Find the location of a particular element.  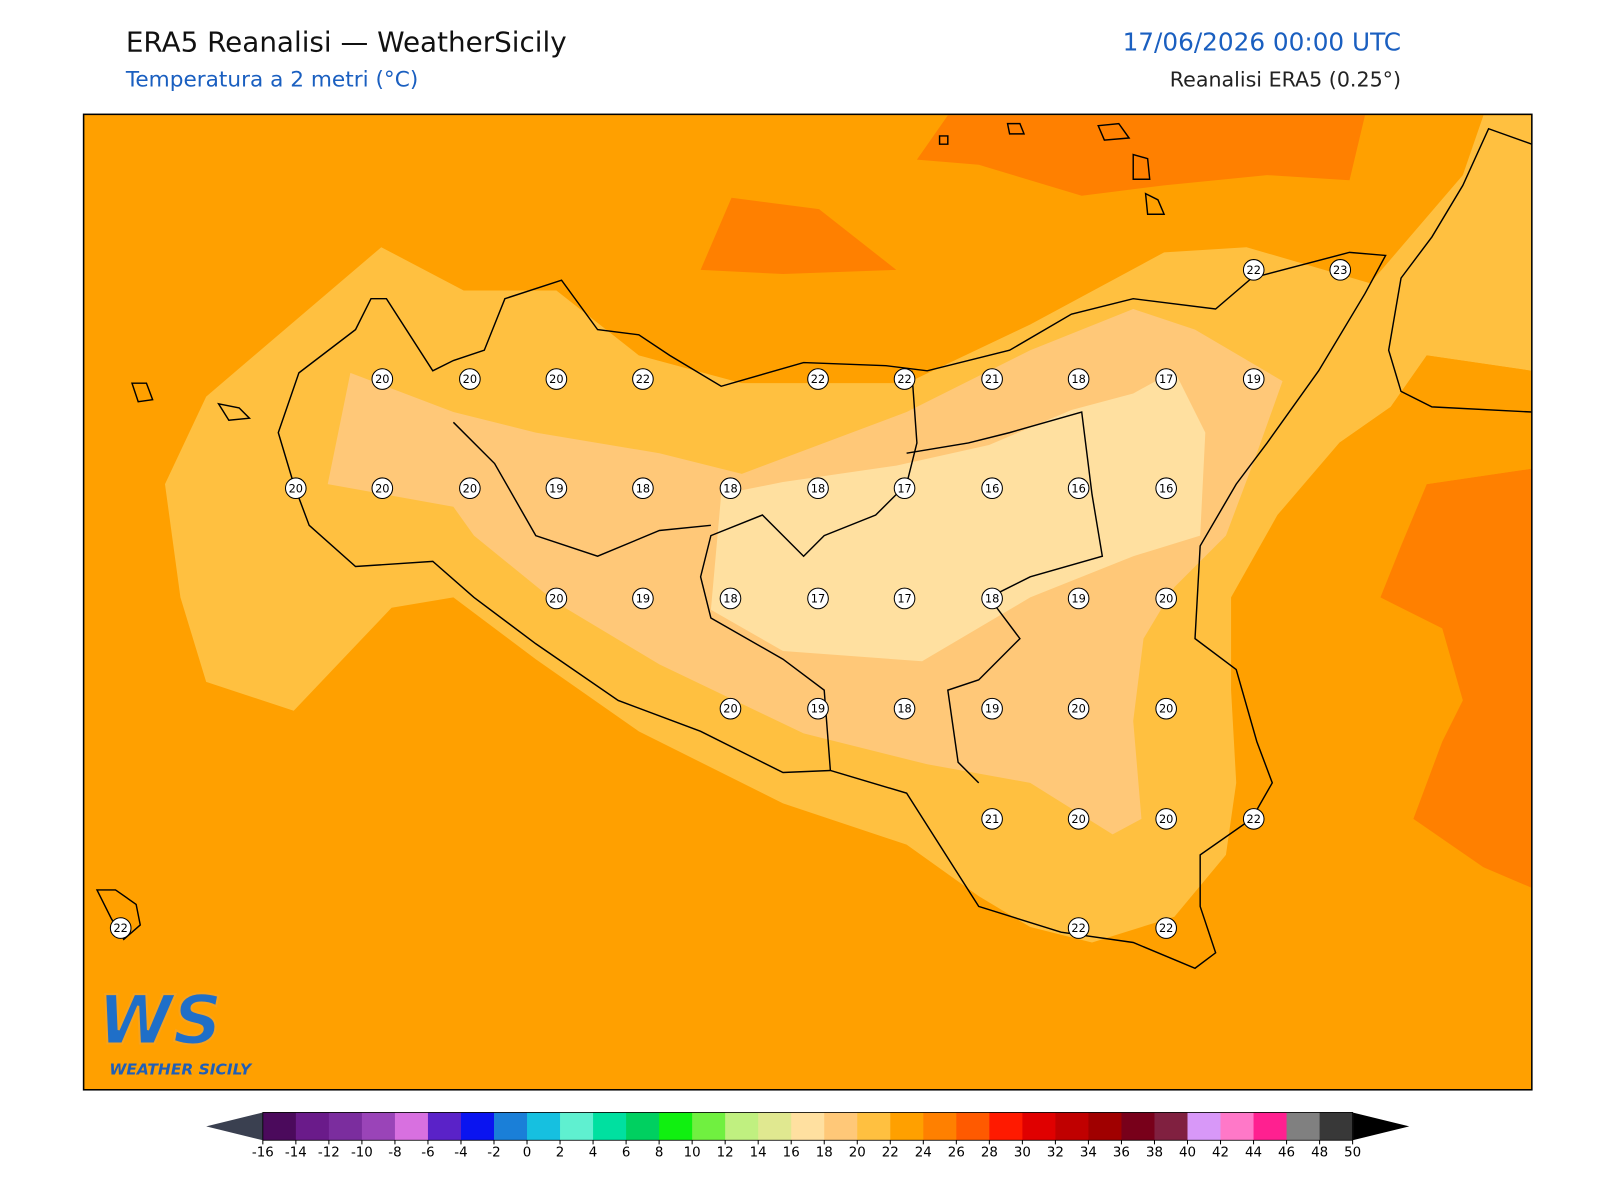

station-value: 21 is located at coordinates (992, 819).